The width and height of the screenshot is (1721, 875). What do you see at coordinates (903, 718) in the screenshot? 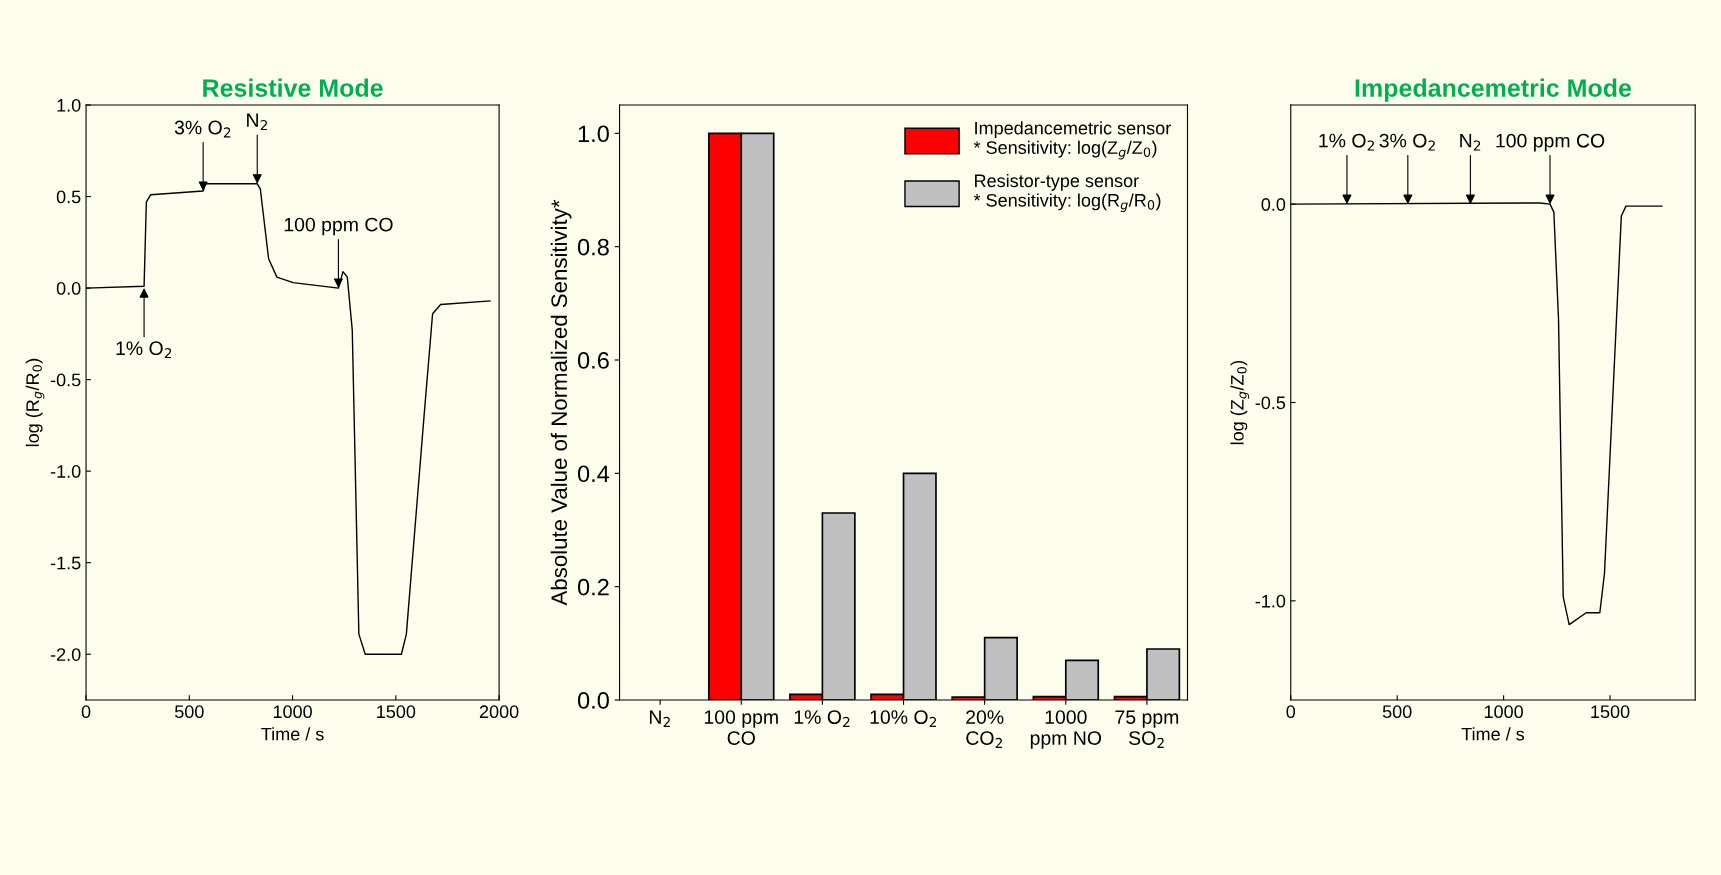
I see `x-tick-label: 10% O$_{2}$` at bounding box center [903, 718].